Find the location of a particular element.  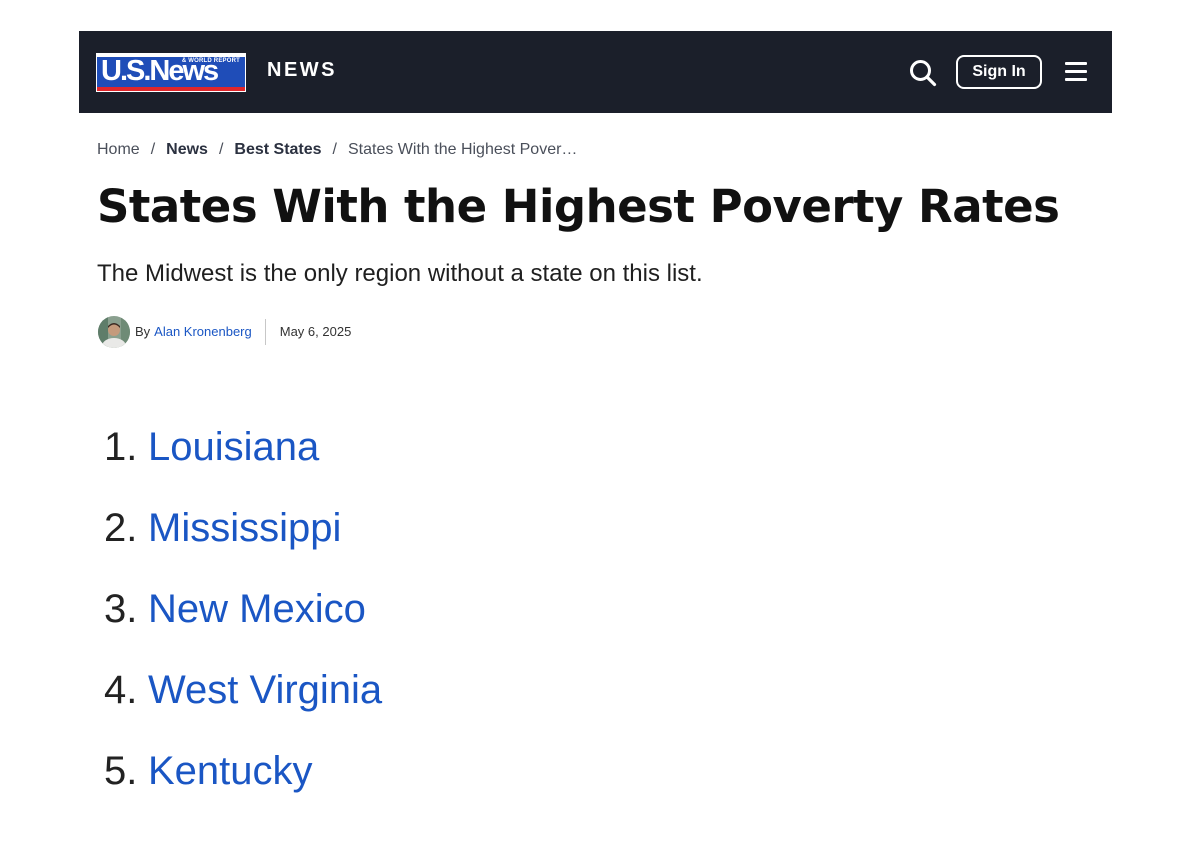

search-button is located at coordinates (923, 73).